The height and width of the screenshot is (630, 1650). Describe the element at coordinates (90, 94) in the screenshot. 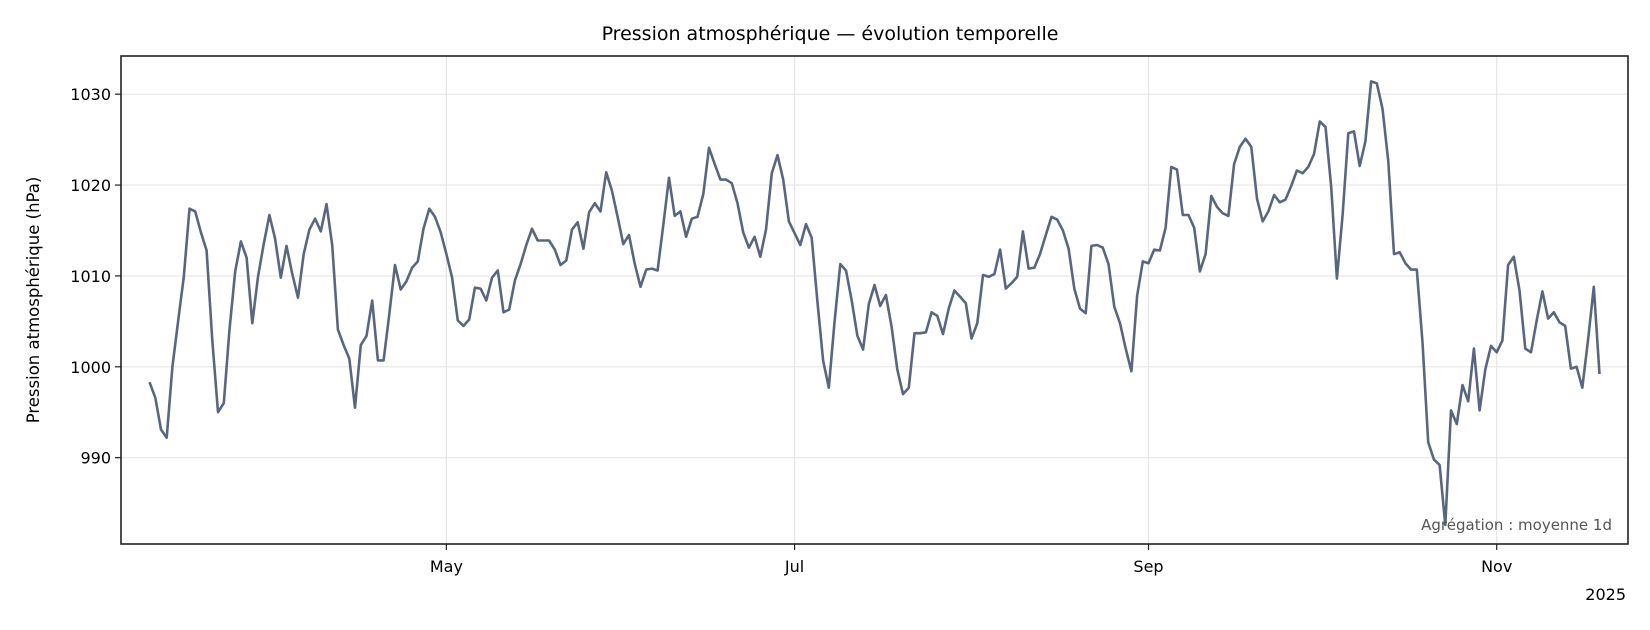

I see `y-tick-label: 1030` at that location.